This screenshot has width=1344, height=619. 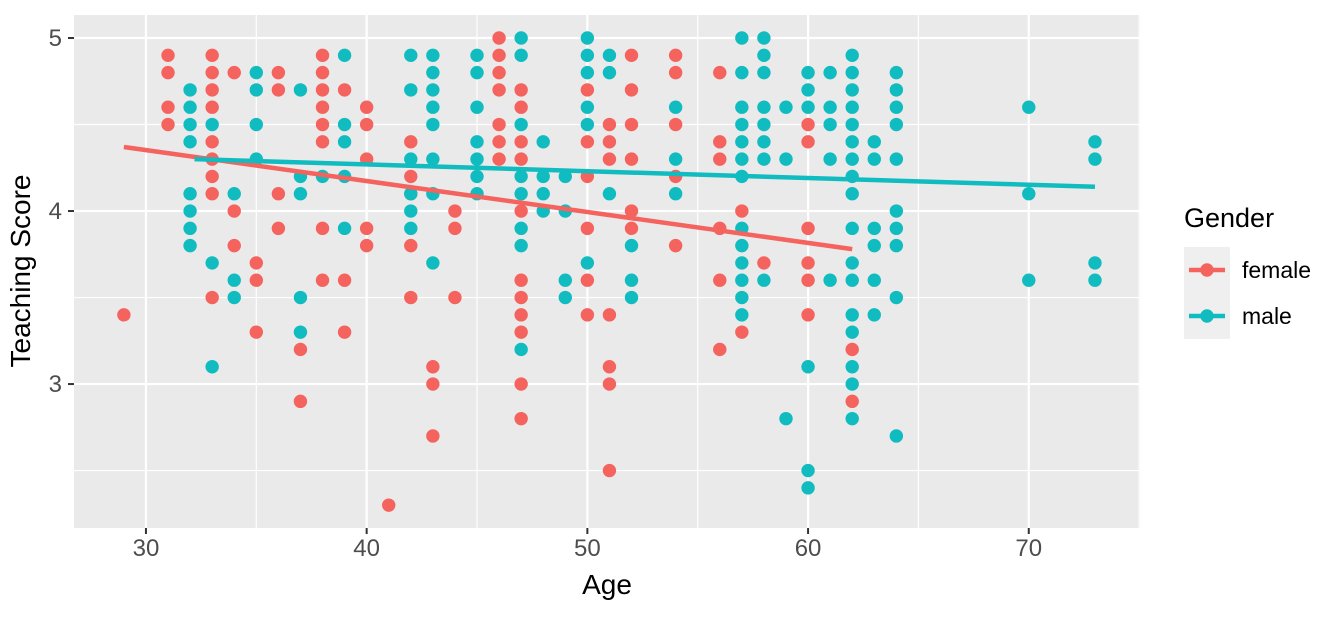 I want to click on y-axis-title: Teaching Score, so click(x=20, y=270).